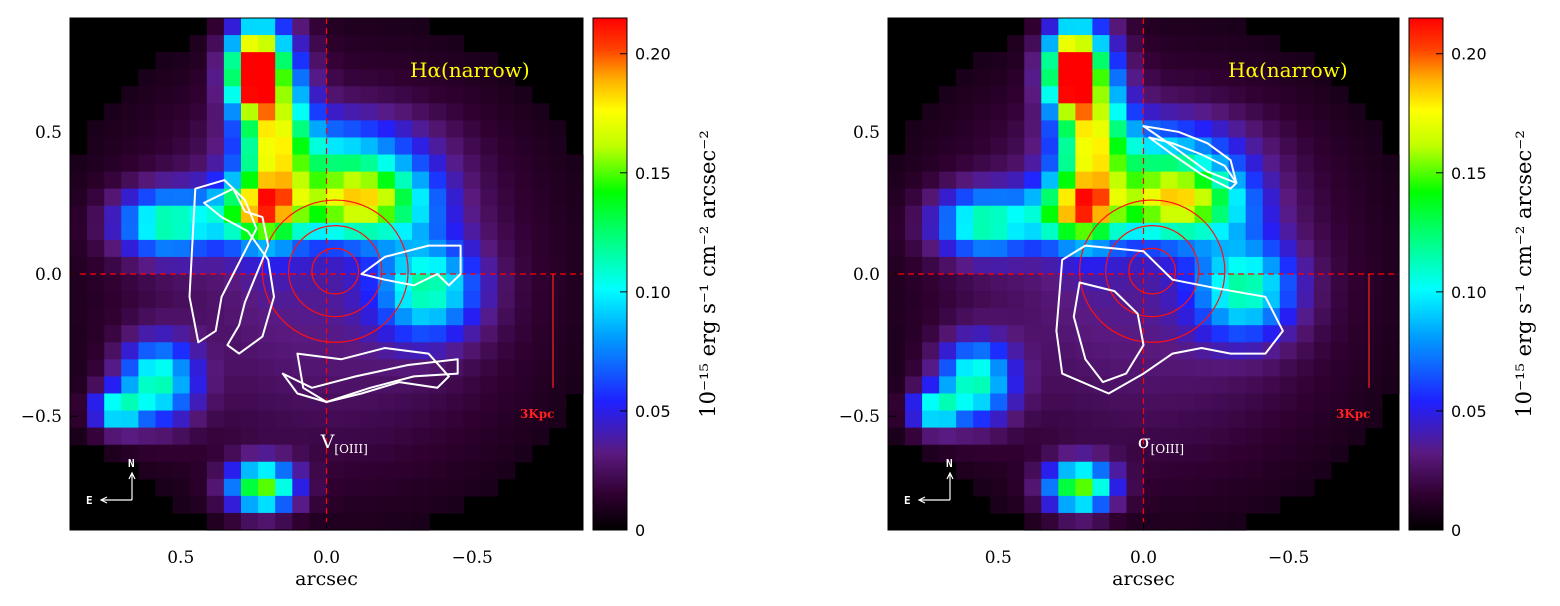 The width and height of the screenshot is (1560, 606). Describe the element at coordinates (921, 500) in the screenshot. I see `east-arrowhead` at that location.